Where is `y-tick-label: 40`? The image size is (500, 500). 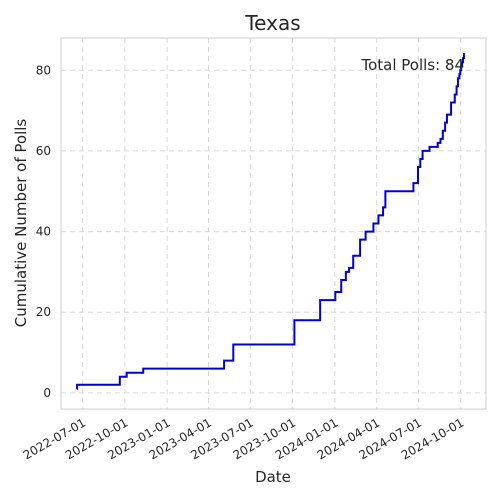
y-tick-label: 40 is located at coordinates (43, 232).